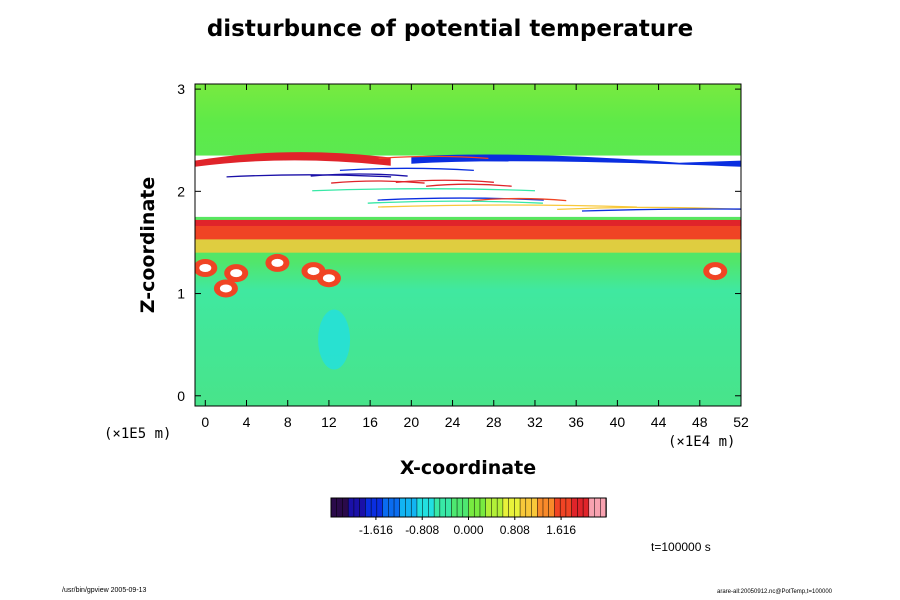 Image resolution: width=900 pixels, height=600 pixels. What do you see at coordinates (181, 191) in the screenshot?
I see `y-tick-label: 2` at bounding box center [181, 191].